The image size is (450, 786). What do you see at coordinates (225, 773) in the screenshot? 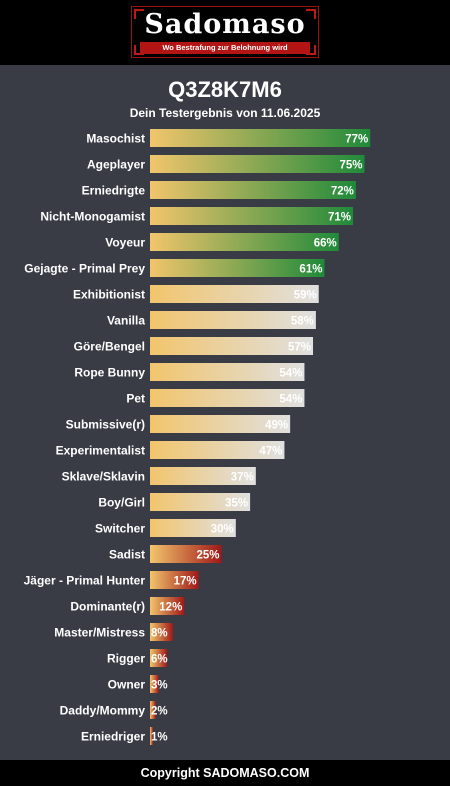
I see `footer-copyright: Copyright SADOMASO.COM` at bounding box center [225, 773].